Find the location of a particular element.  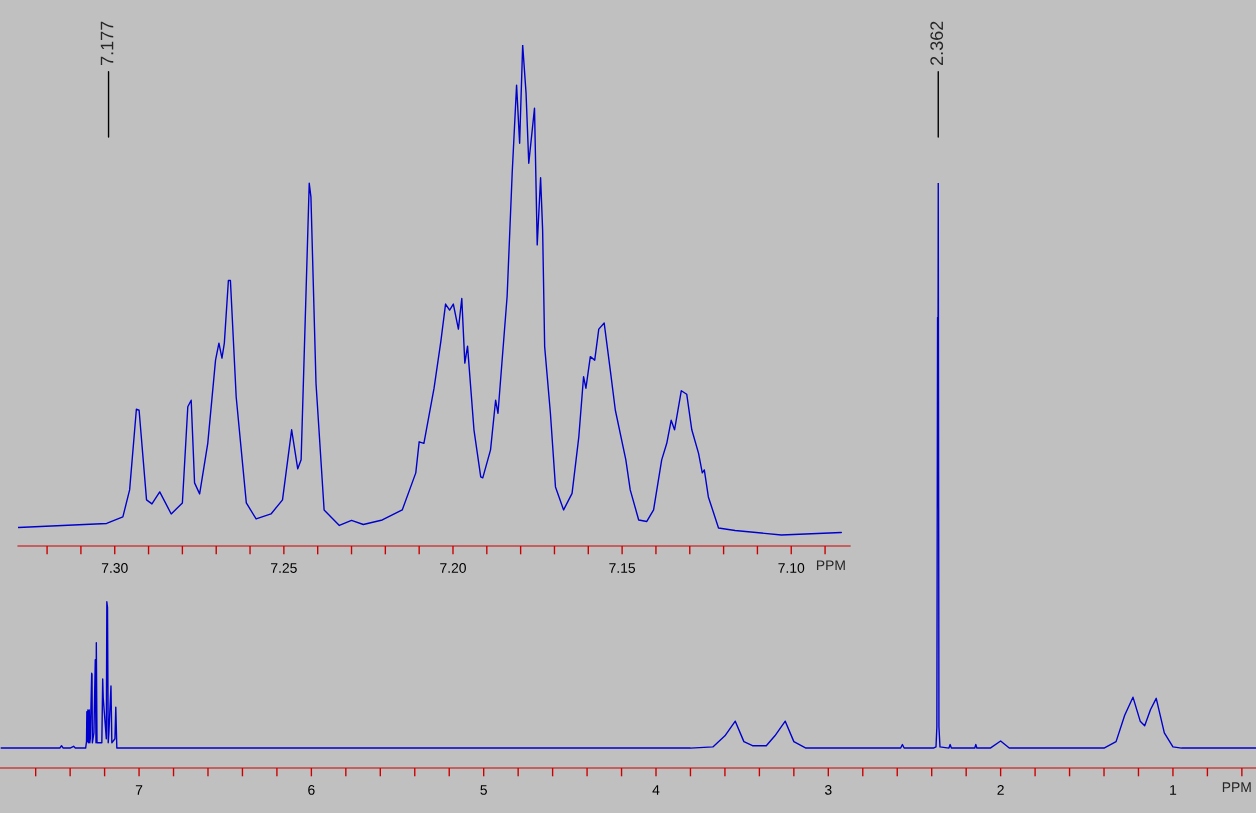

x-tick-label: 3 is located at coordinates (828, 789).